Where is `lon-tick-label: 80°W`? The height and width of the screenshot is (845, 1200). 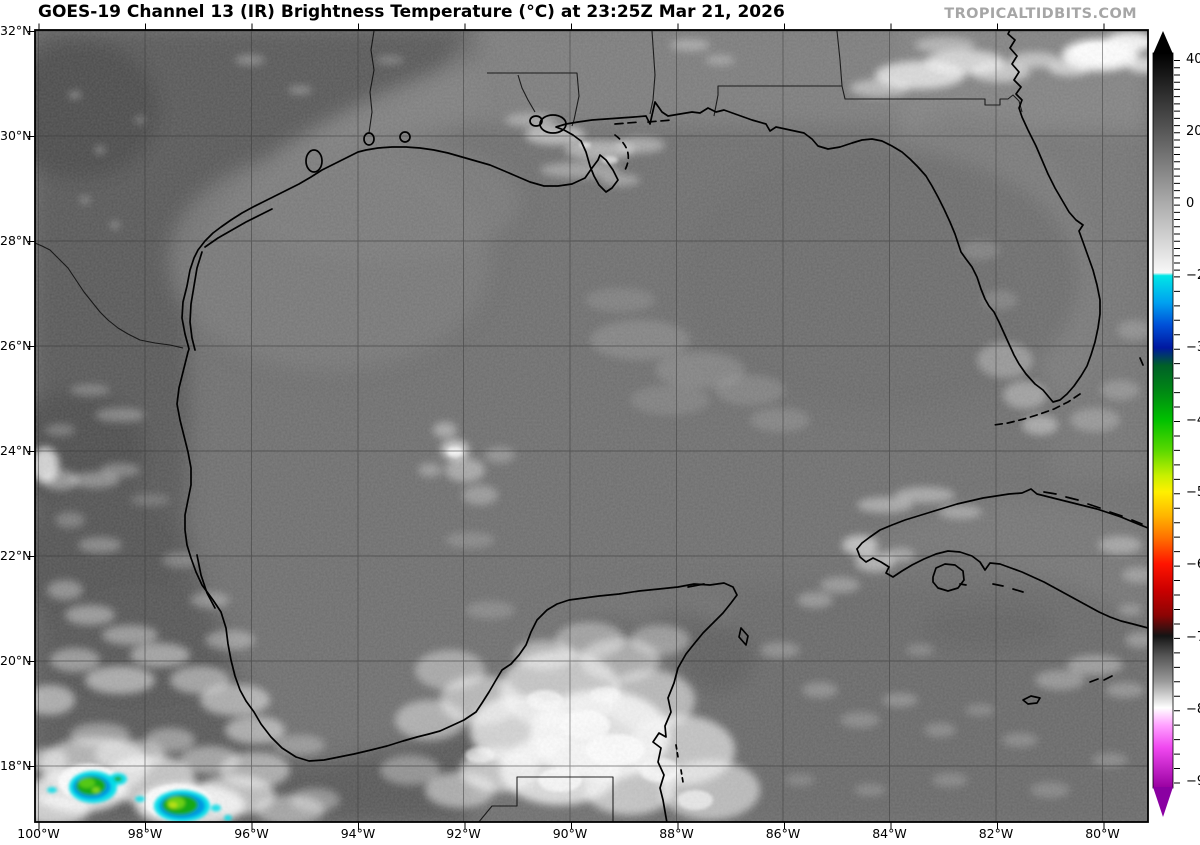 lon-tick-label: 80°W is located at coordinates (1102, 833).